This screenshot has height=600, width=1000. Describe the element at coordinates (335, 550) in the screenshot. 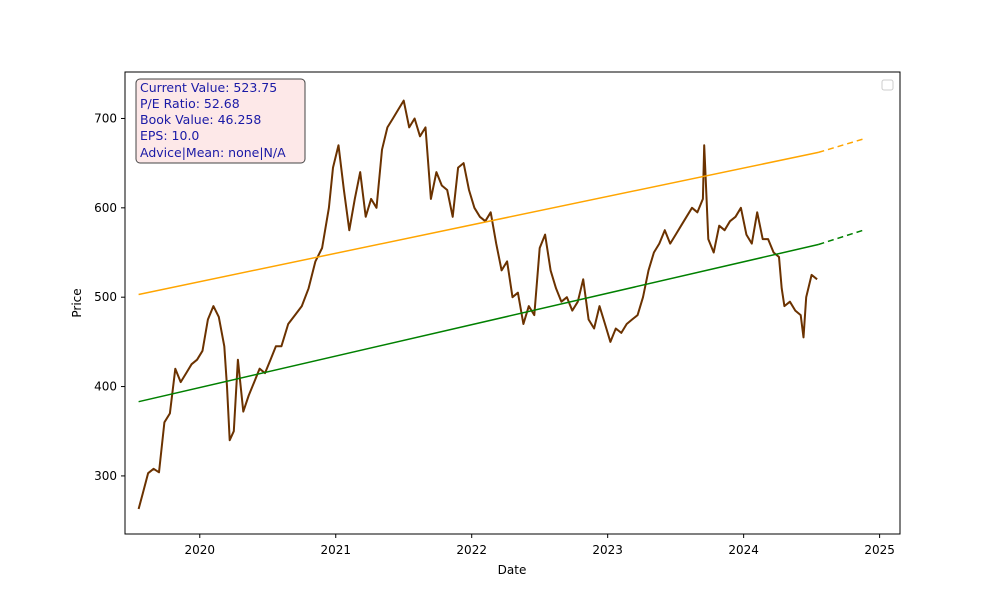

I see `x-tick-label: 2021` at that location.